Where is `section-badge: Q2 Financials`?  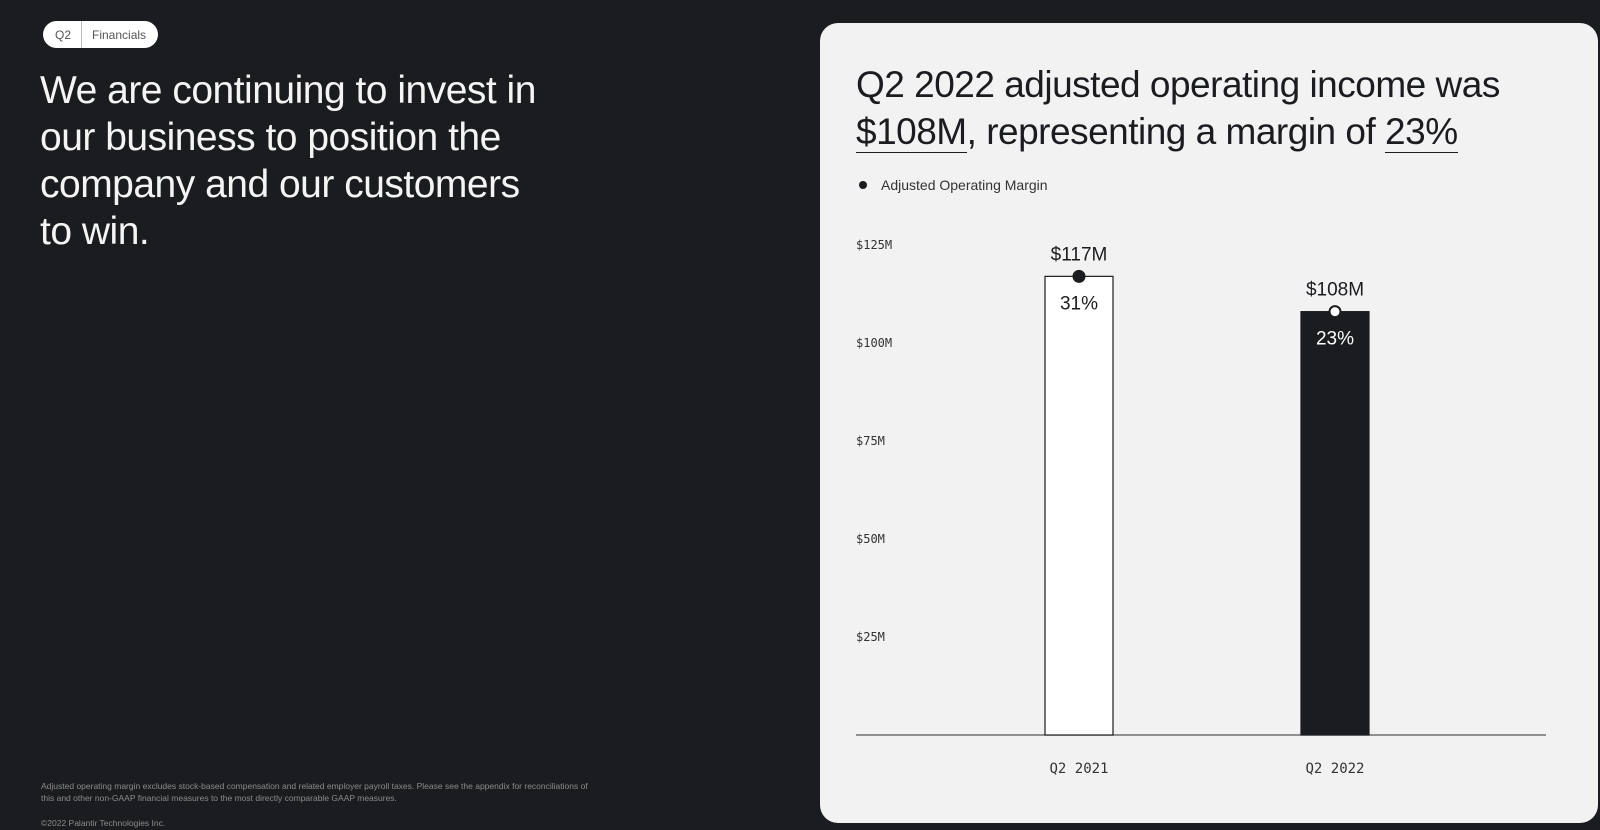 section-badge: Q2 Financials is located at coordinates (101, 34).